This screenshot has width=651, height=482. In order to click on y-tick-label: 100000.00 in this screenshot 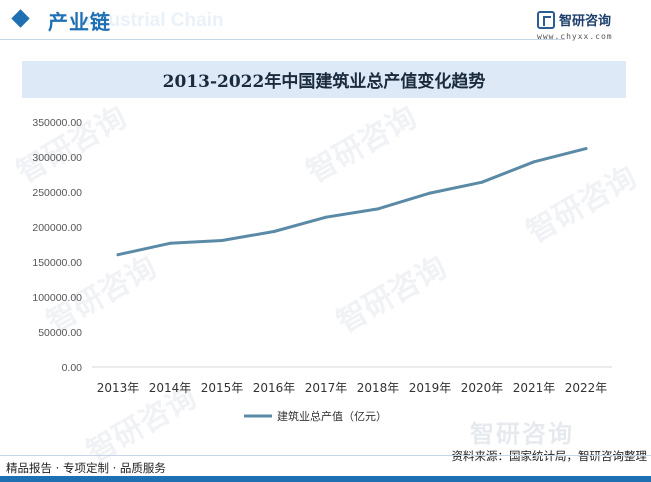, I will do `click(57, 298)`.